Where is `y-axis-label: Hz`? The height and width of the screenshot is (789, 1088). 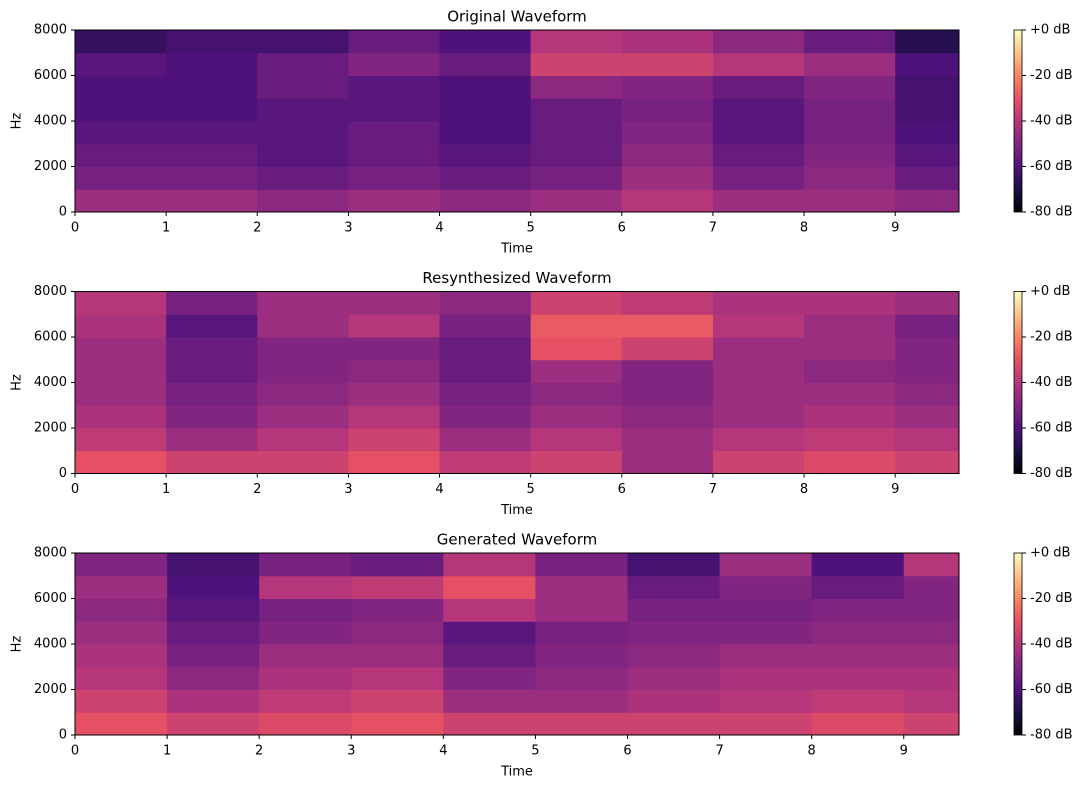
y-axis-label: Hz is located at coordinates (17, 644).